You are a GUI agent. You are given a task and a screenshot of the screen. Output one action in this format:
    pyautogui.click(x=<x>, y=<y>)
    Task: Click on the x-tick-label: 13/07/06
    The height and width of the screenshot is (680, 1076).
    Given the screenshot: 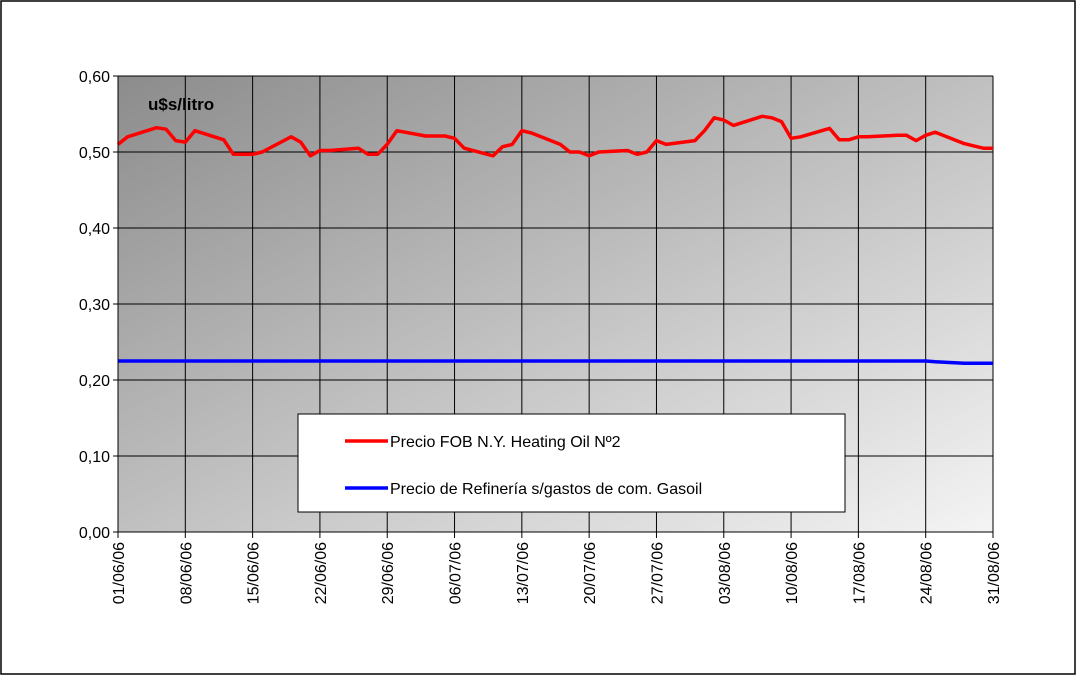 What is the action you would take?
    pyautogui.click(x=523, y=573)
    